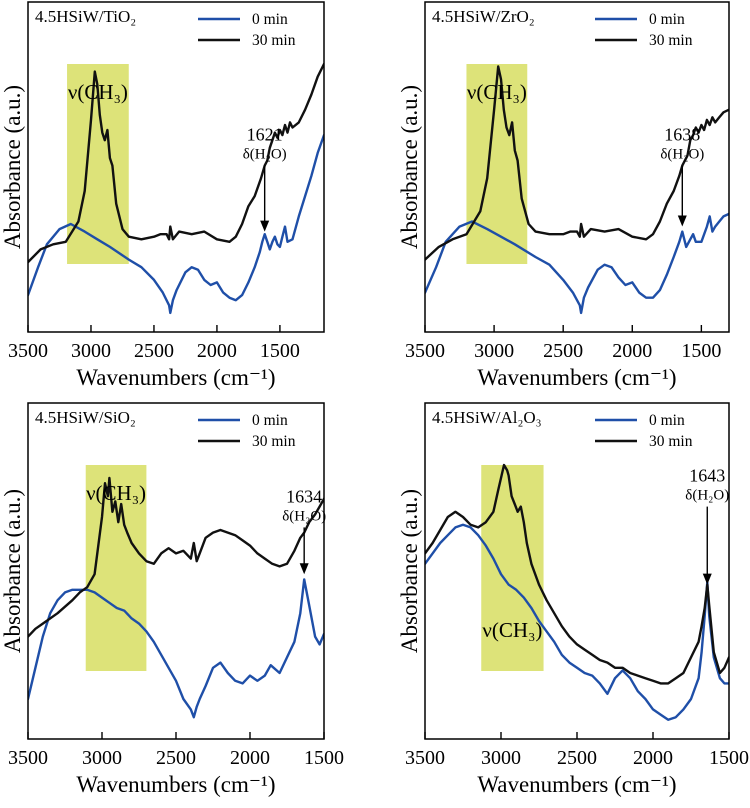 This screenshot has width=750, height=808. What do you see at coordinates (707, 476) in the screenshot?
I see `peak-wavenumber-label: 1643` at bounding box center [707, 476].